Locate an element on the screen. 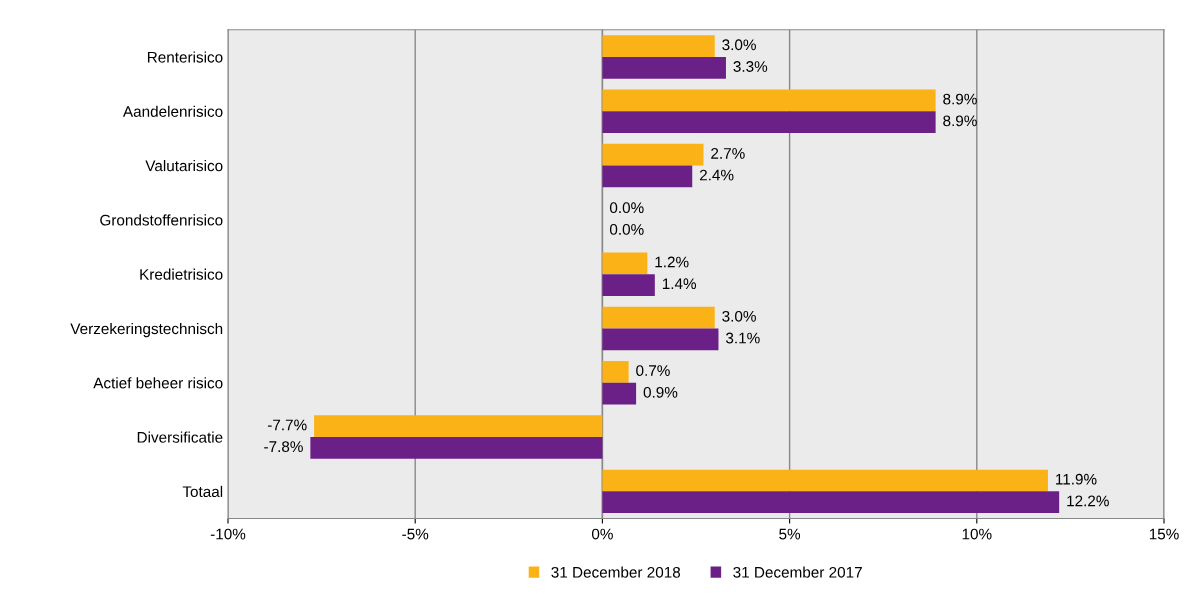 Image resolution: width=1200 pixels, height=596 pixels. legend-label: 31 December 2017 is located at coordinates (797, 572).